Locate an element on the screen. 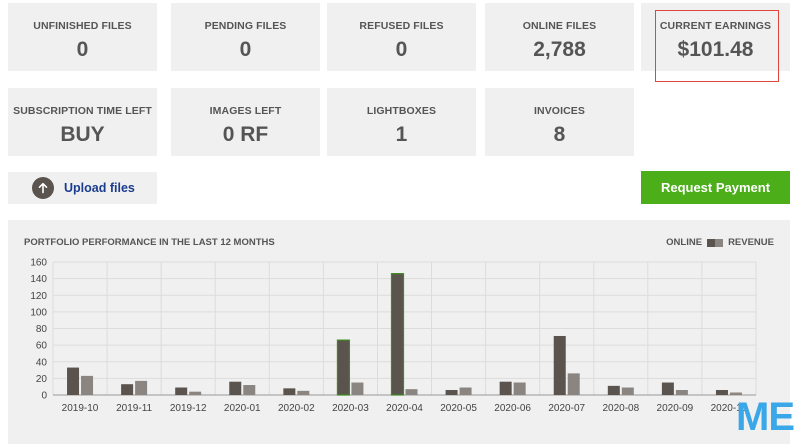 This screenshot has height=444, width=800. earnings-highlight-box is located at coordinates (717, 46).